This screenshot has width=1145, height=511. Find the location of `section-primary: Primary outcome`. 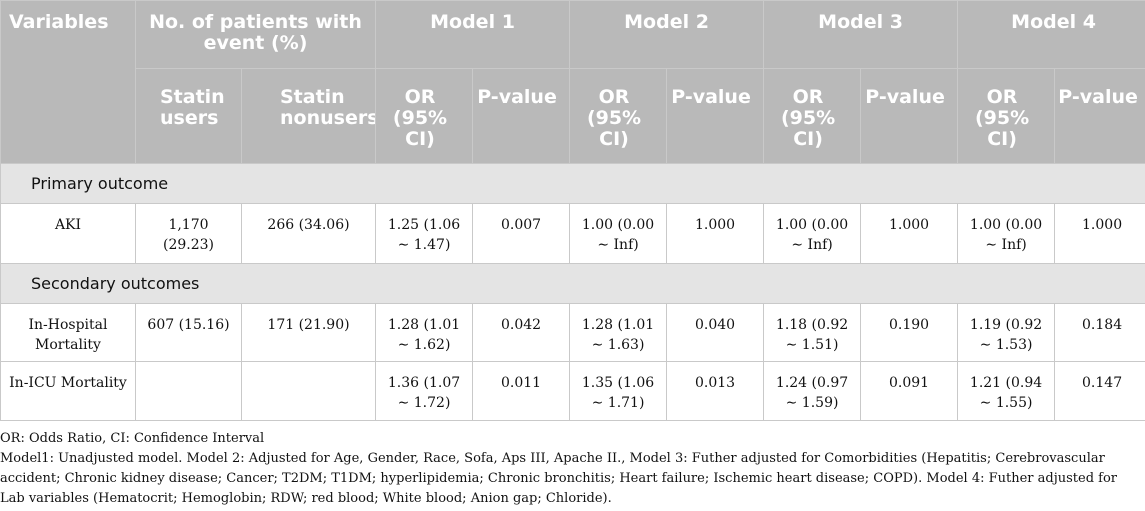

section-primary: Primary outcome is located at coordinates (572, 183).